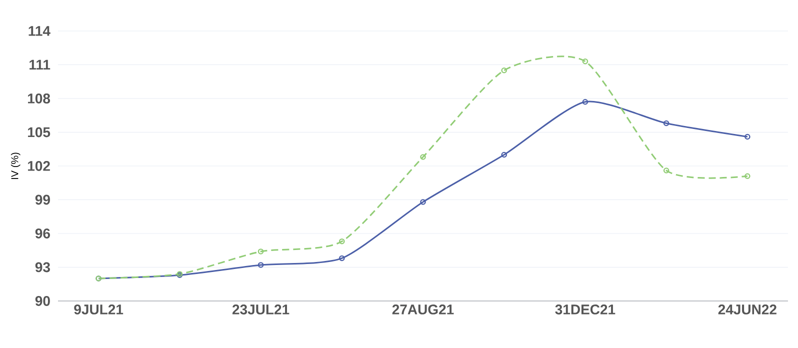  What do you see at coordinates (42, 199) in the screenshot?
I see `y-tick-label: 99` at bounding box center [42, 199].